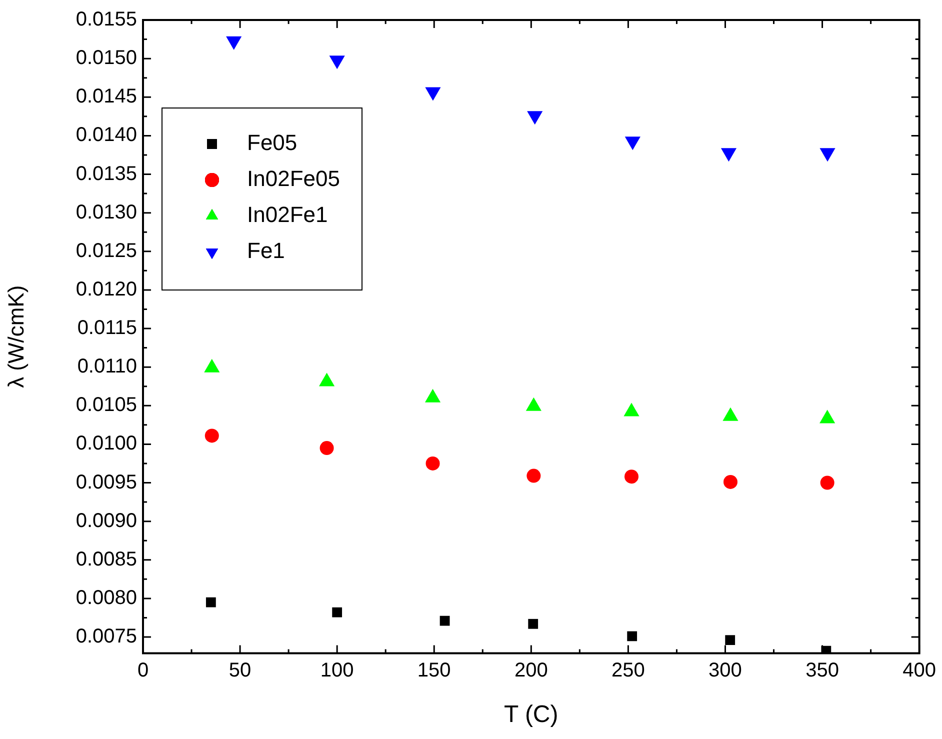 Image resolution: width=942 pixels, height=739 pixels. Describe the element at coordinates (293, 179) in the screenshot. I see `legend-label: In02Fe05` at that location.